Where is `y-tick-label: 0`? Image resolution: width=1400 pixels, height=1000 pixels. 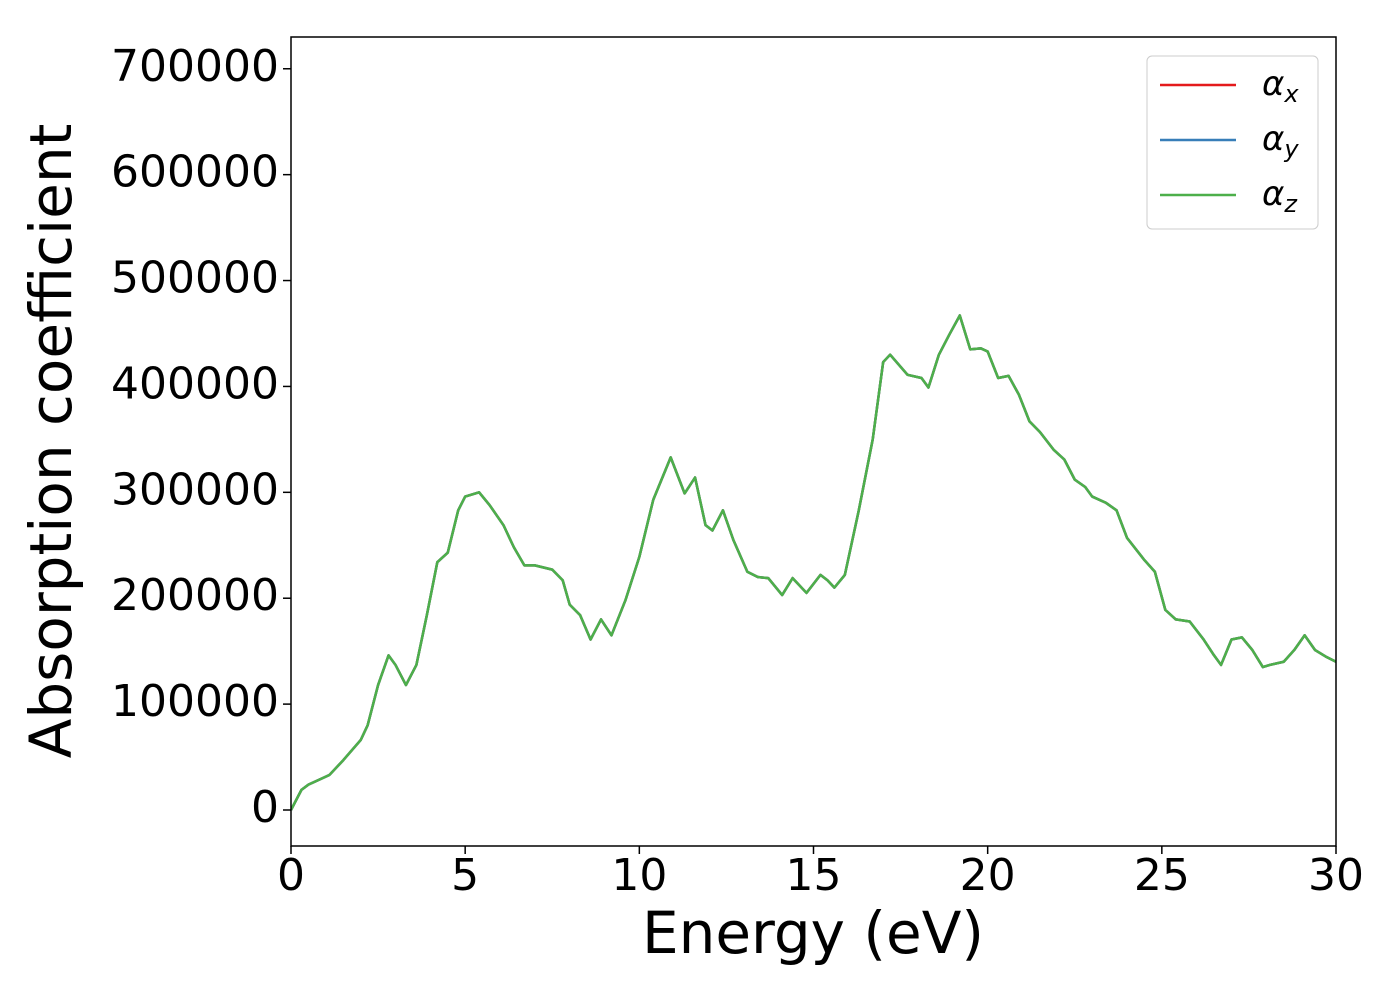 y-tick-label: 0 is located at coordinates (265, 807).